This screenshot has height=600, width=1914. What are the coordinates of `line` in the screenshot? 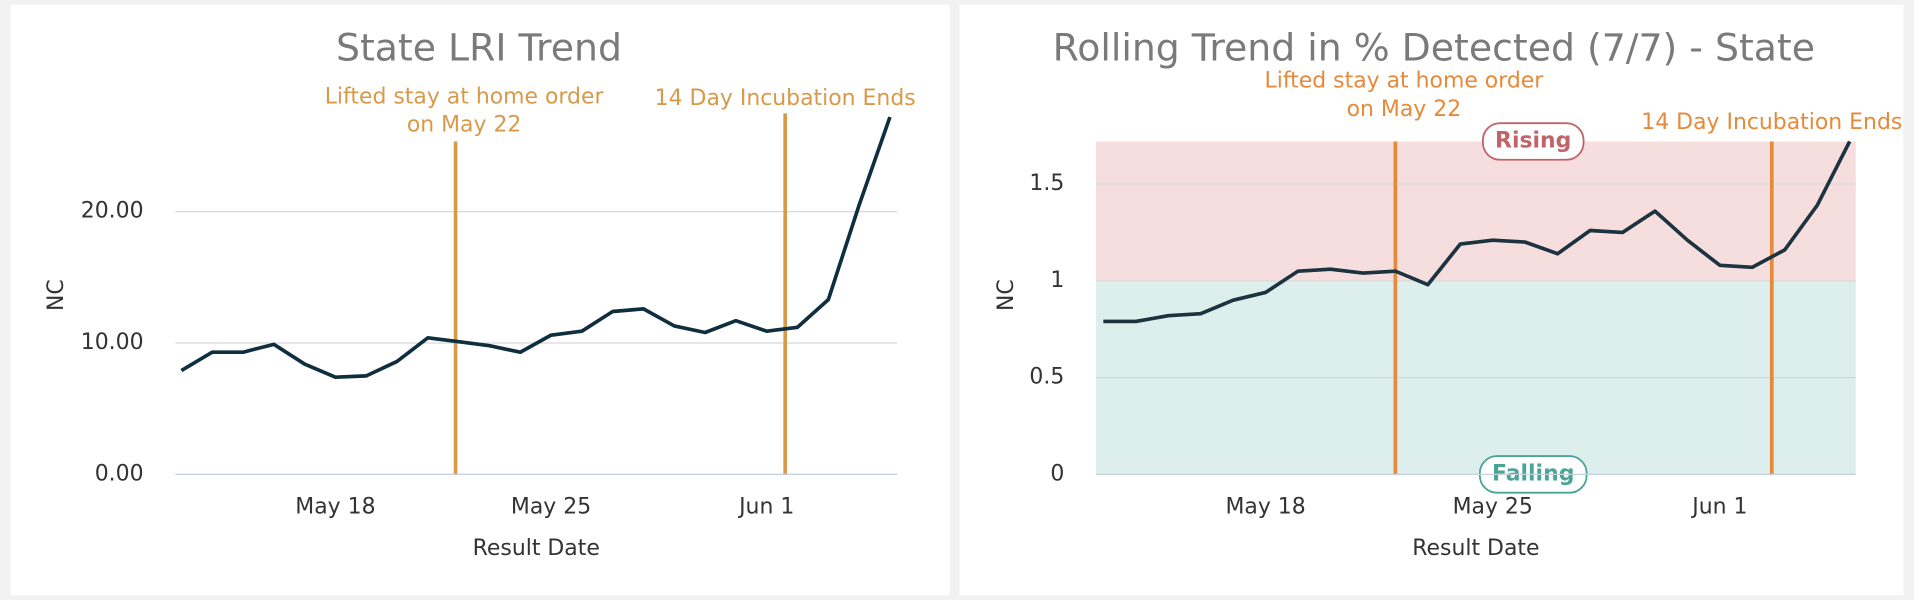 It's located at (1477, 232).